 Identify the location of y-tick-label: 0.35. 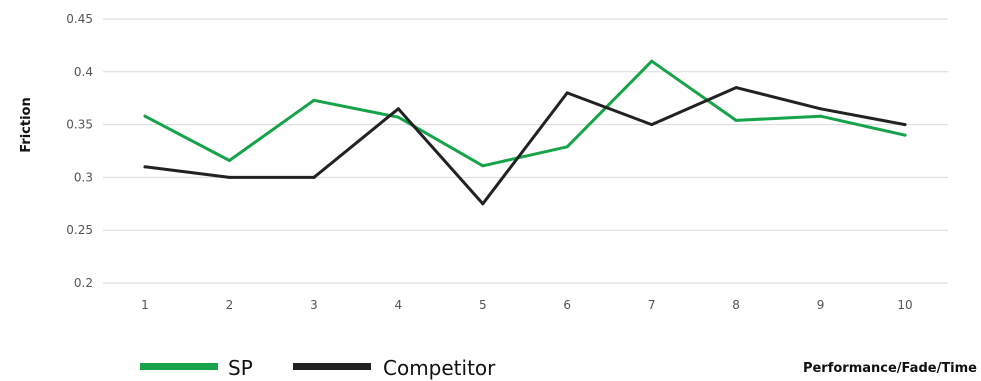
(79, 125).